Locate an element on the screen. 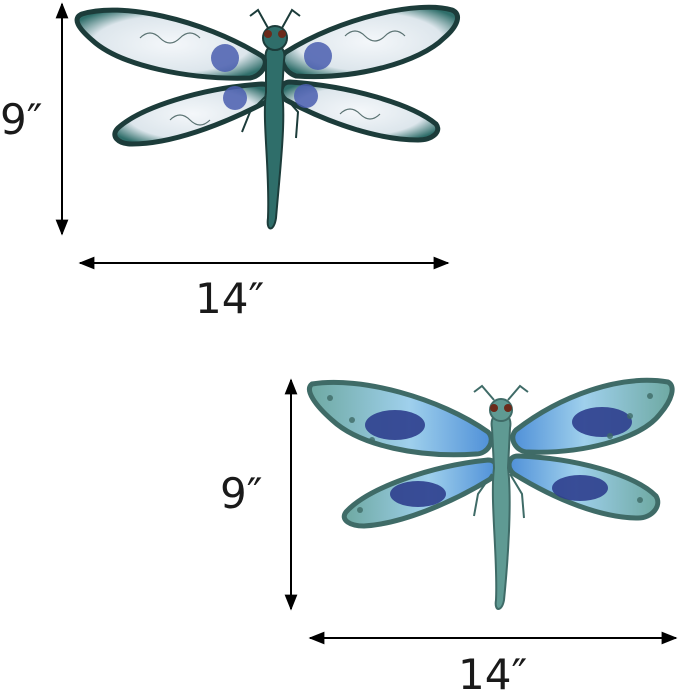 The height and width of the screenshot is (700, 679). dragonfly-1-wing-lower-left is located at coordinates (193, 114).